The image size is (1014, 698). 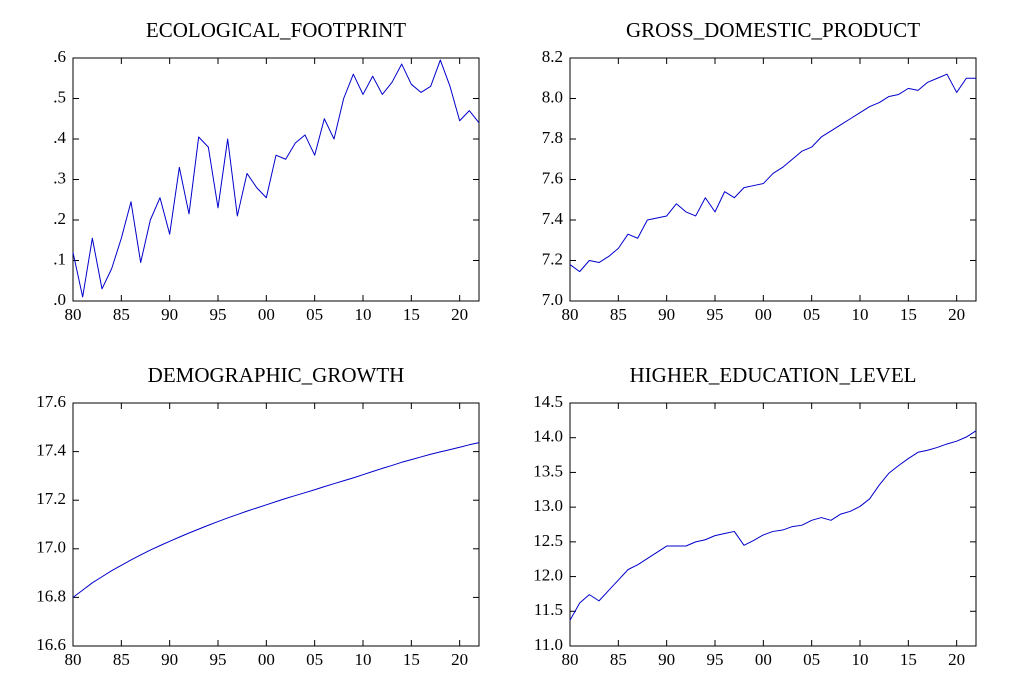 What do you see at coordinates (51, 547) in the screenshot?
I see `y-tick-label: 17.0` at bounding box center [51, 547].